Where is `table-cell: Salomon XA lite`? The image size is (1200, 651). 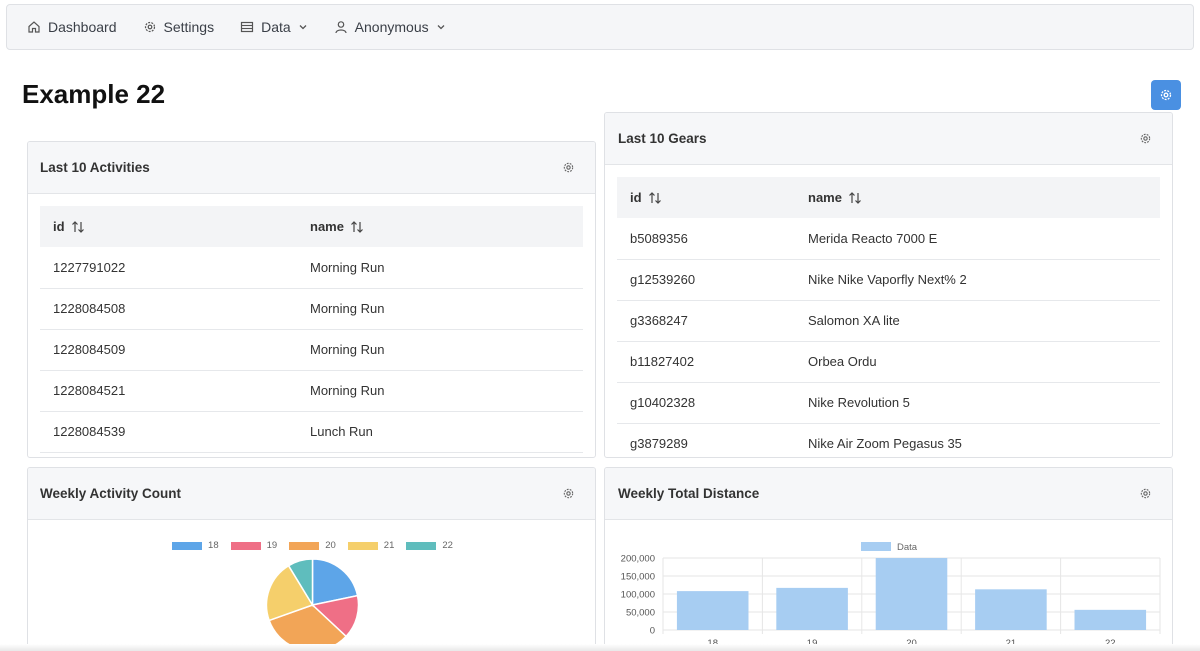 table-cell: Salomon XA lite is located at coordinates (977, 321).